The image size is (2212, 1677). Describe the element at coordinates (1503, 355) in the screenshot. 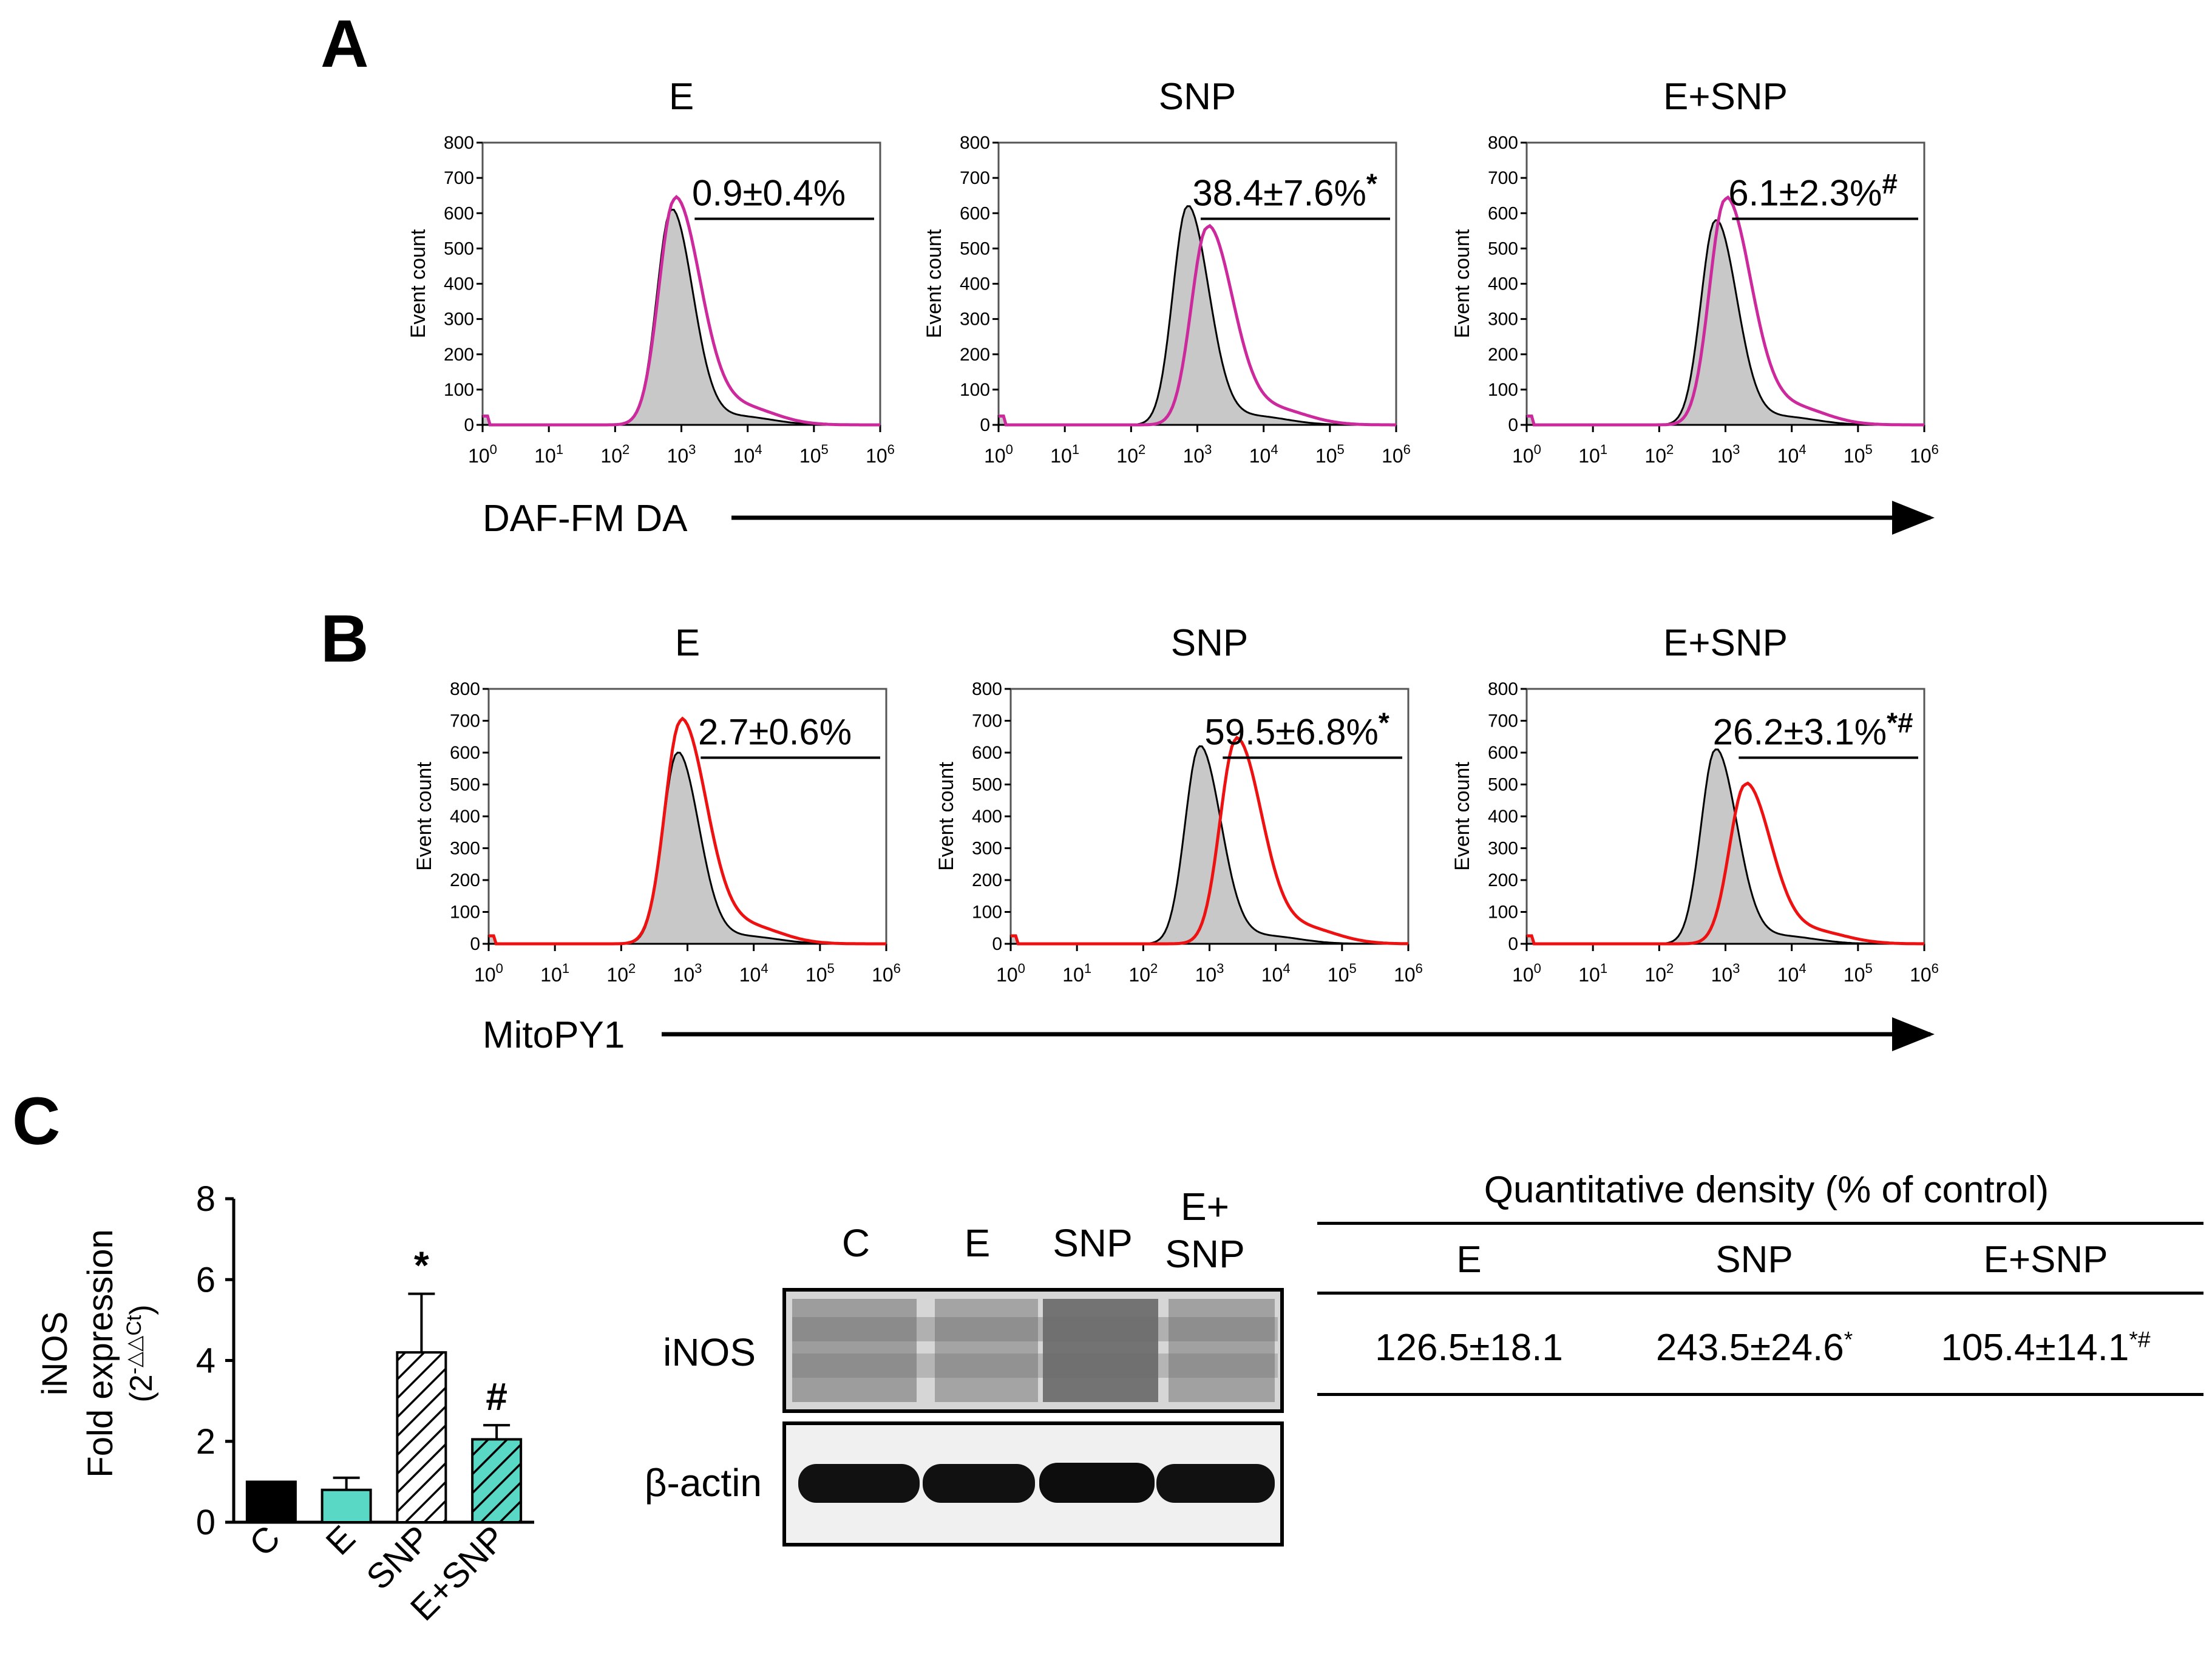

I see `panel-a-plot-3-ytick-label: 200` at that location.